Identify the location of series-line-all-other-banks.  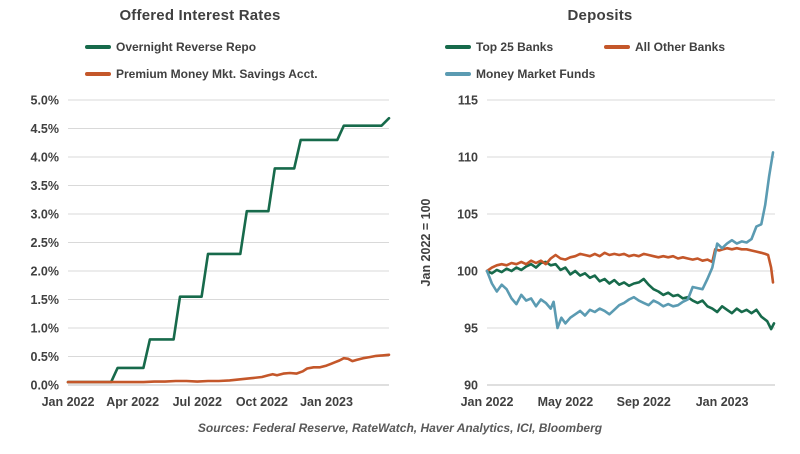
(630, 265).